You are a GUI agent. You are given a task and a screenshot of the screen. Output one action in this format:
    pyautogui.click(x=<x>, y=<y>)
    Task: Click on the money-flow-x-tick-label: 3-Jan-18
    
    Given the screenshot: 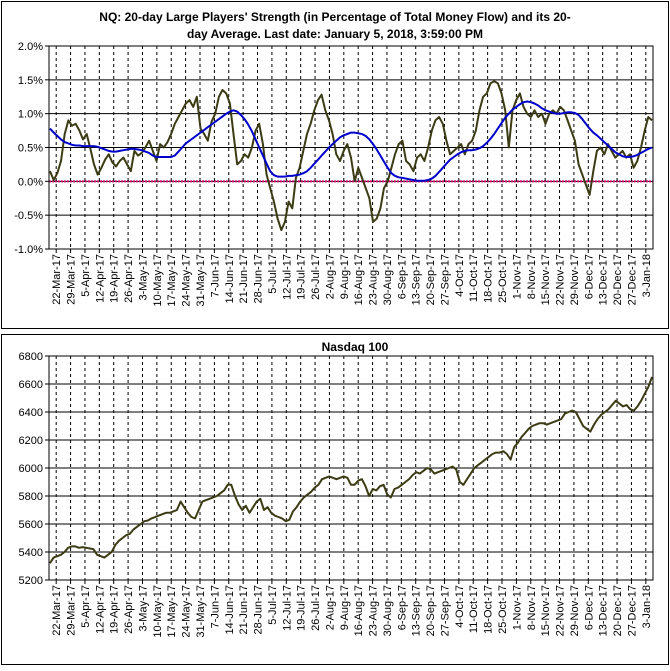 What is the action you would take?
    pyautogui.click(x=647, y=275)
    